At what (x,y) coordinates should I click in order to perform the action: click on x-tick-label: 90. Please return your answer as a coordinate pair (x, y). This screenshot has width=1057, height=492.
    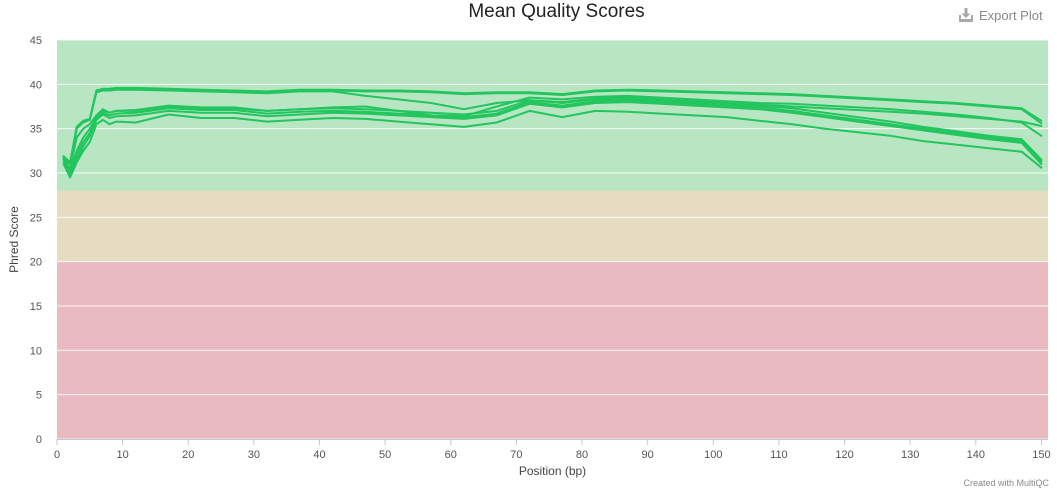
    Looking at the image, I should click on (648, 455).